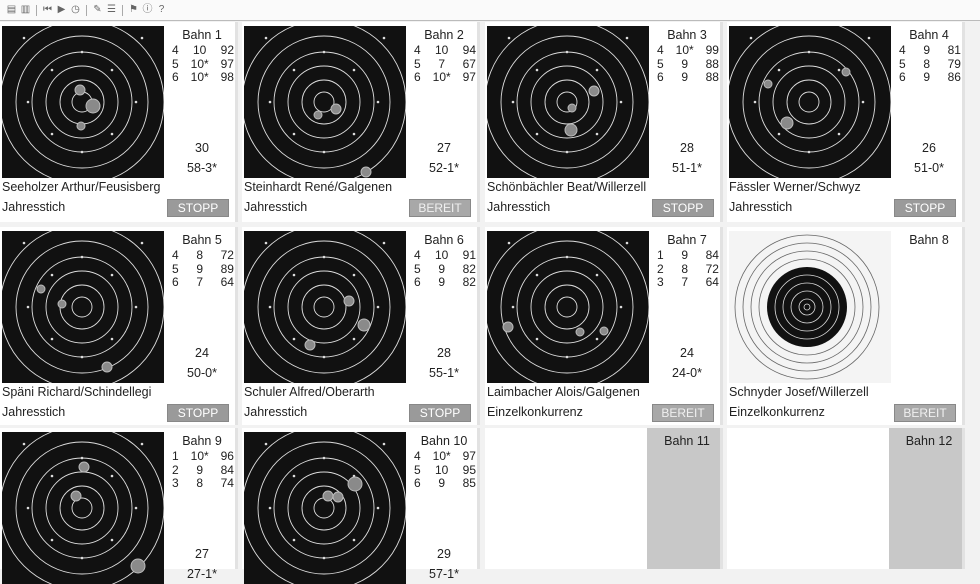  Describe the element at coordinates (47, 9) in the screenshot. I see `first-icon: ⏮` at that location.